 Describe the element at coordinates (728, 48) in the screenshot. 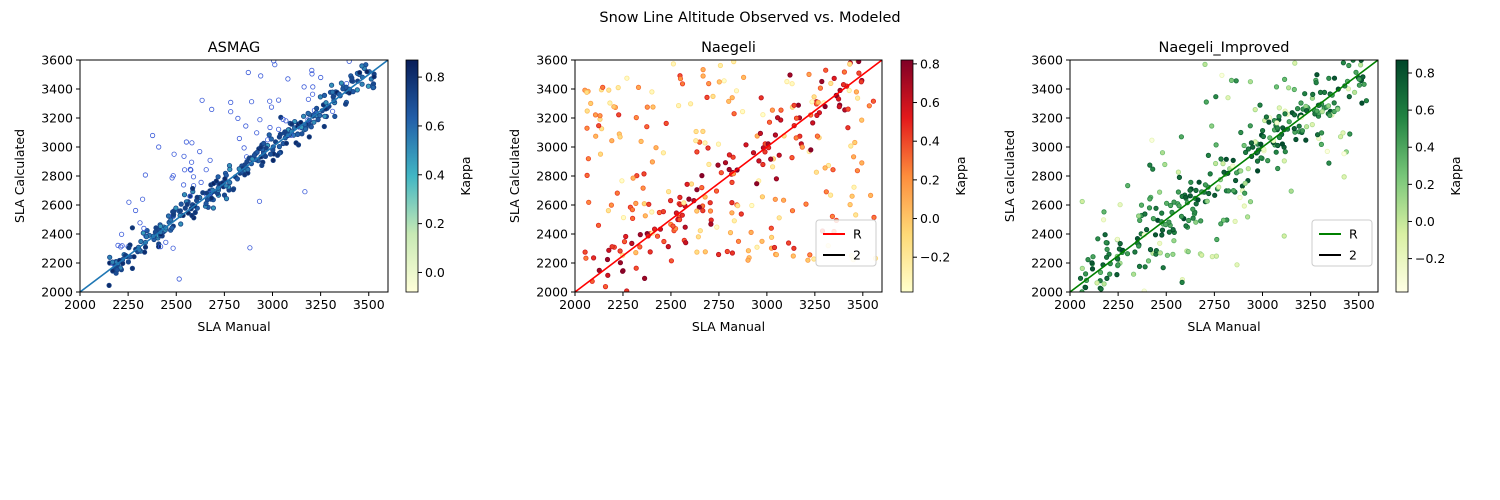

I see `panel-title: Naegeli` at that location.